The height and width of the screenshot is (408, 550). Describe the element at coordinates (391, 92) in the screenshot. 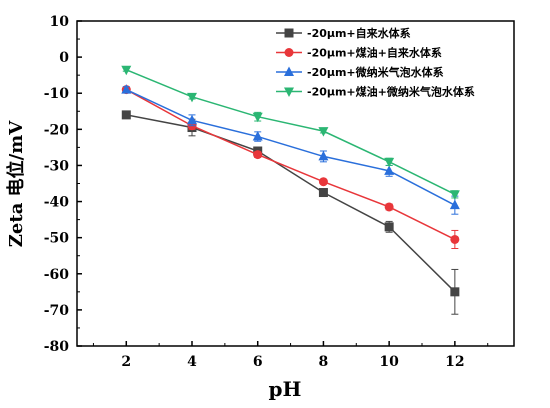

I see `legend-label: -20μm+煤油+微纳米气泡水体系` at that location.